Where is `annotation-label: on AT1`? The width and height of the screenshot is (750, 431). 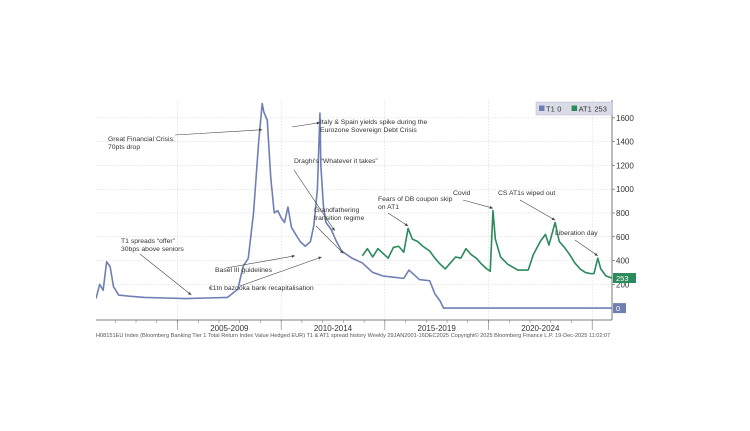
annotation-label: on AT1 is located at coordinates (388, 207).